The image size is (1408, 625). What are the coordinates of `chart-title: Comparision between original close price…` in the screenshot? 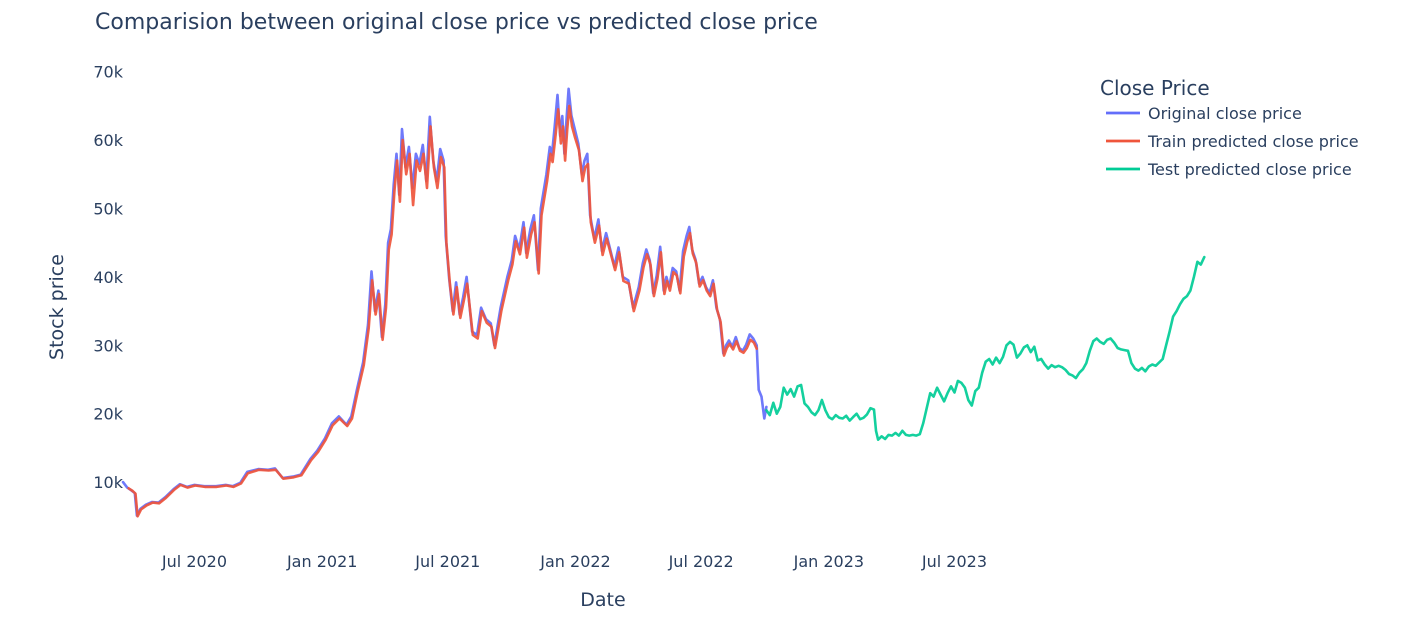 It's located at (456, 22).